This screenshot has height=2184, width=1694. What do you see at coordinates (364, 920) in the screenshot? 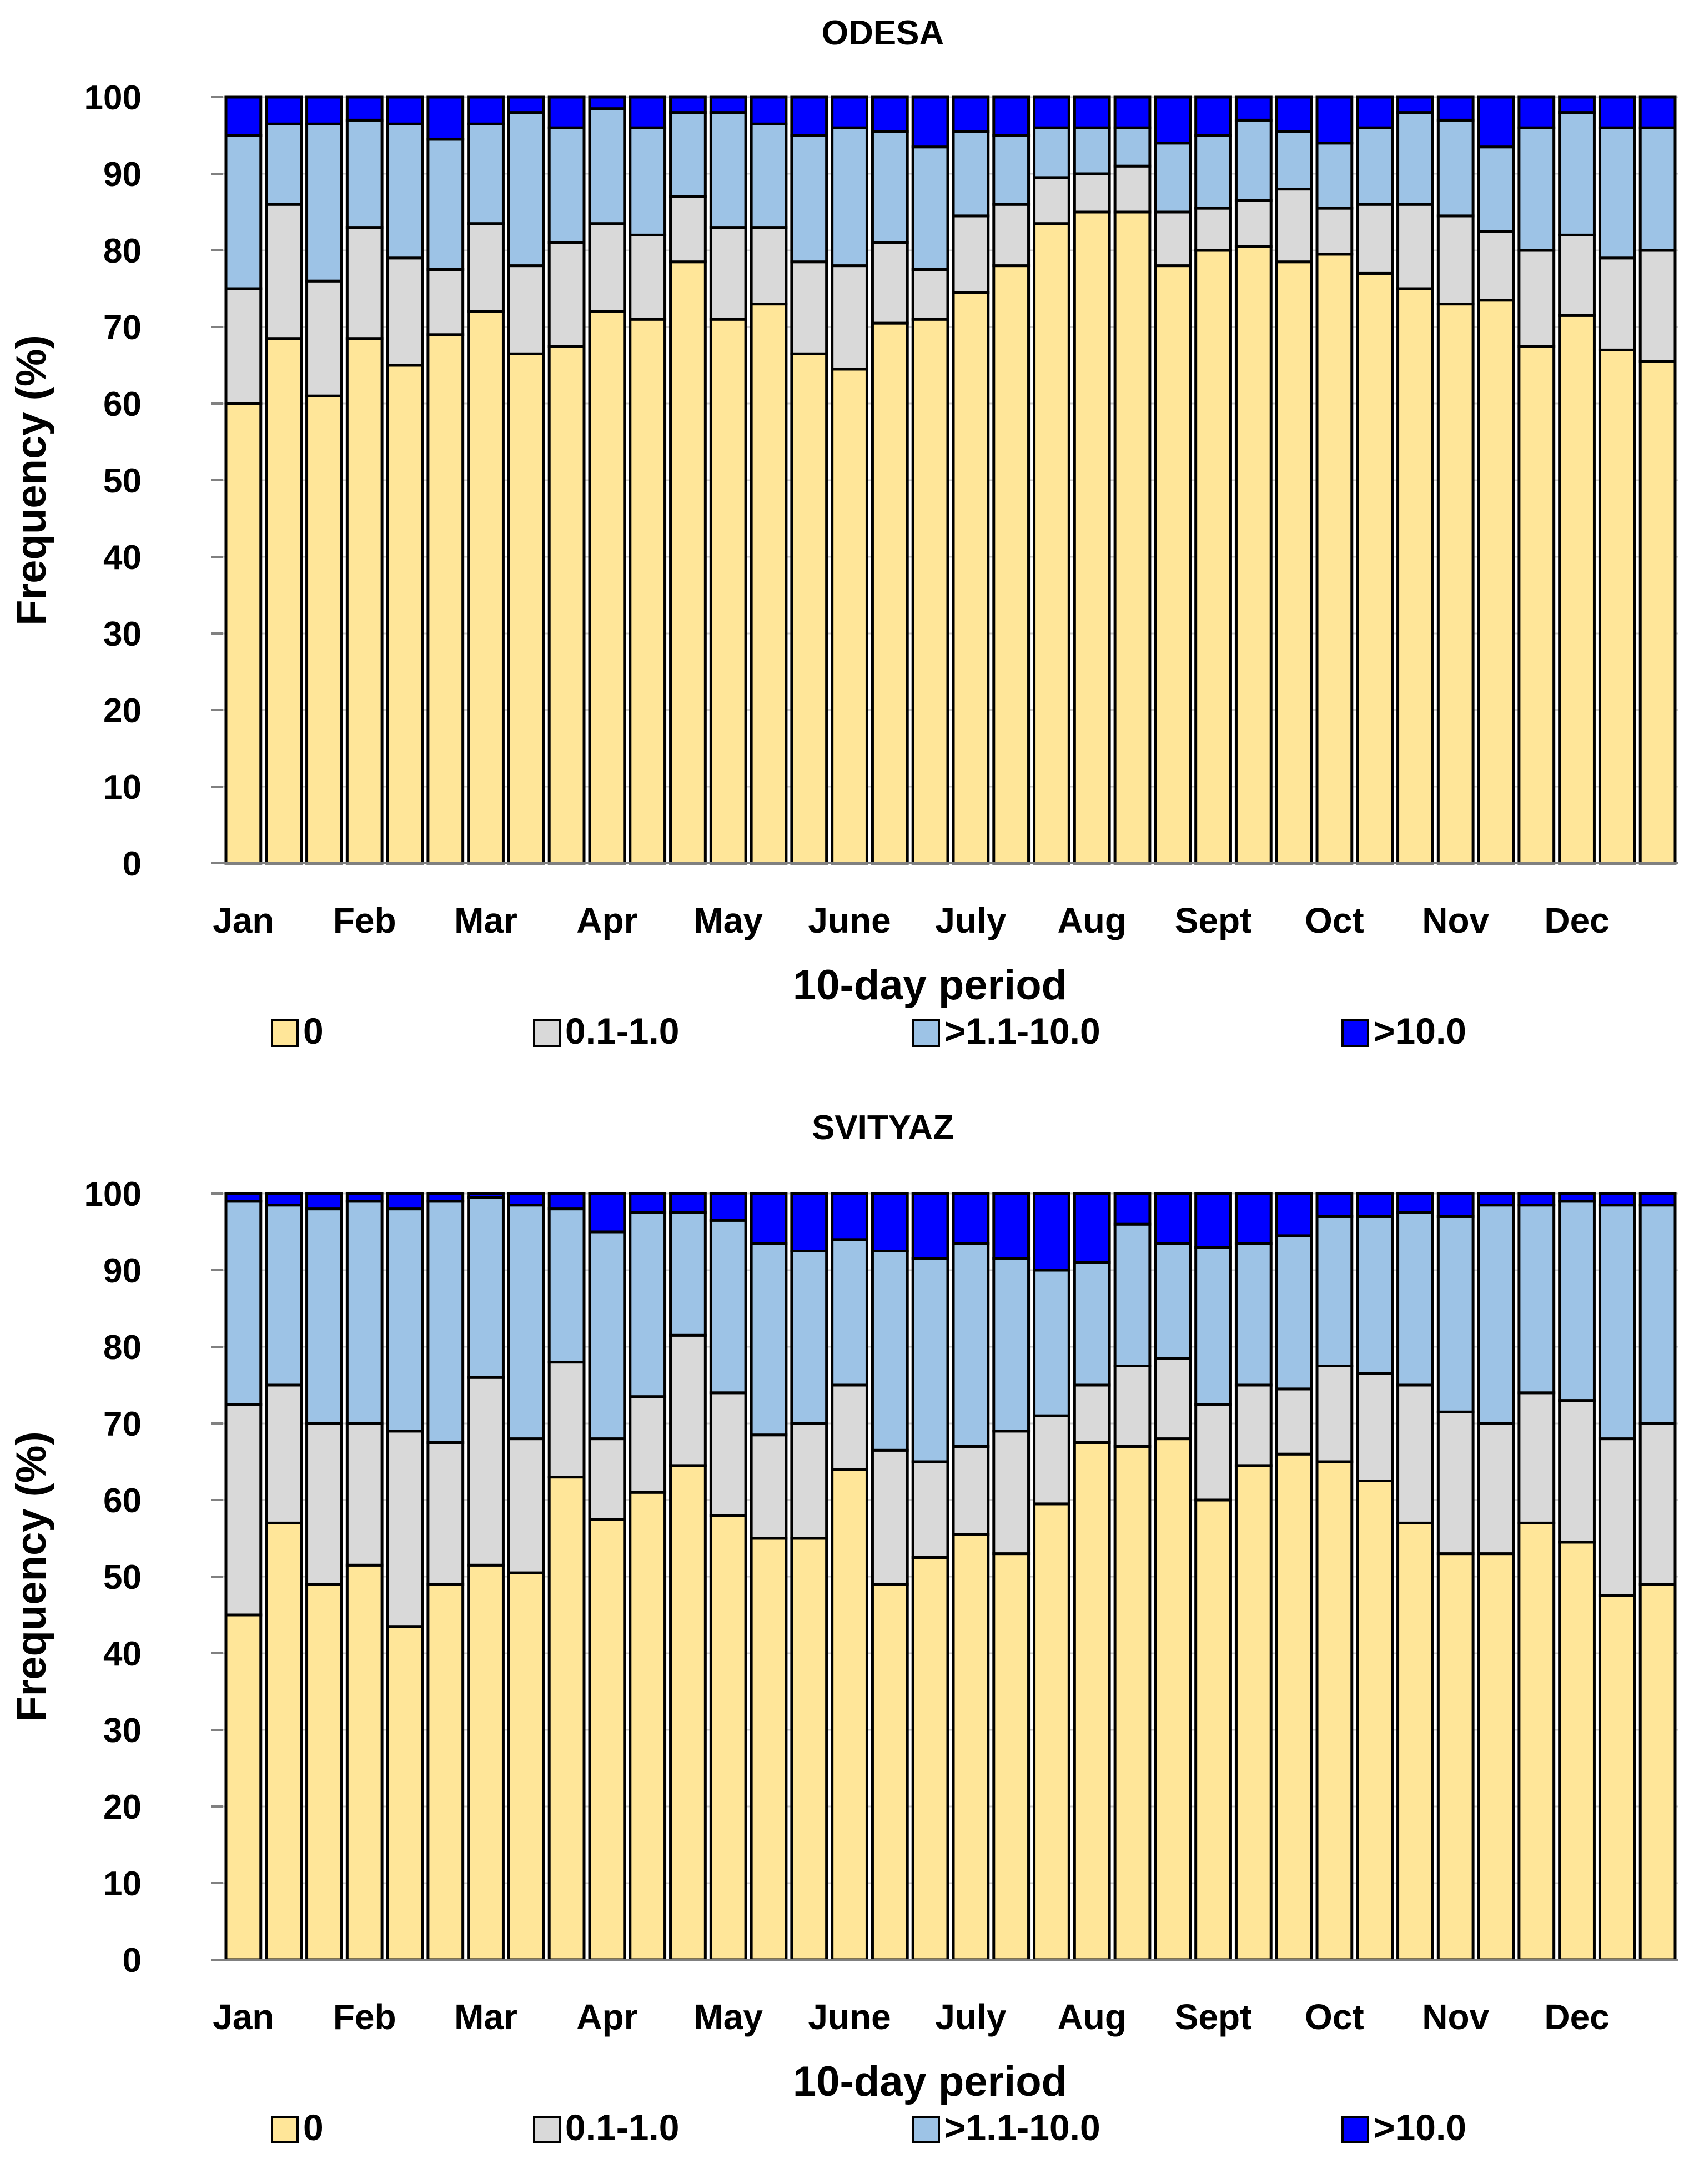
I see `x-tick-label: Feb` at bounding box center [364, 920].